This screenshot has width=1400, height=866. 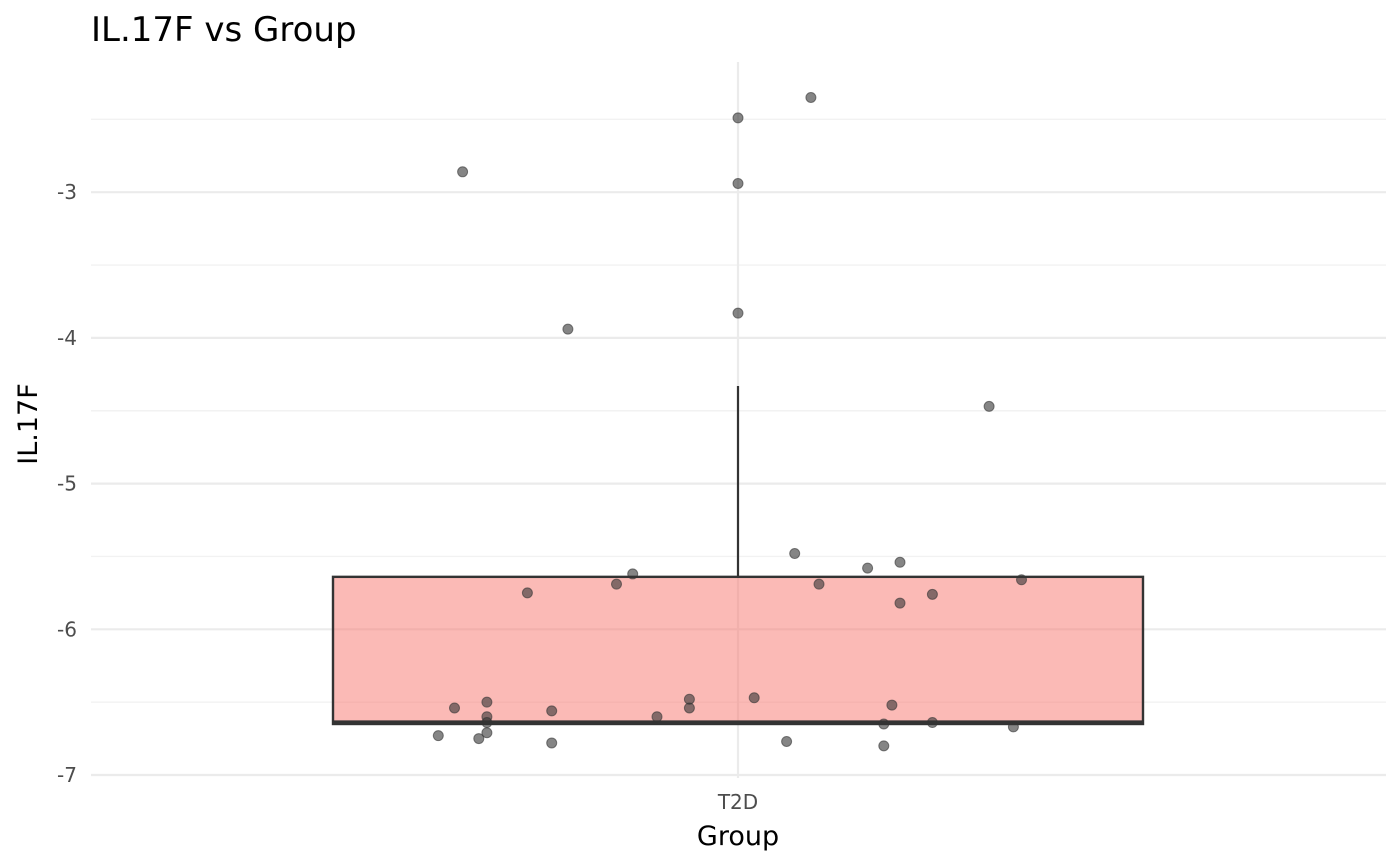 What do you see at coordinates (737, 802) in the screenshot?
I see `x-tick-label: T2D` at bounding box center [737, 802].